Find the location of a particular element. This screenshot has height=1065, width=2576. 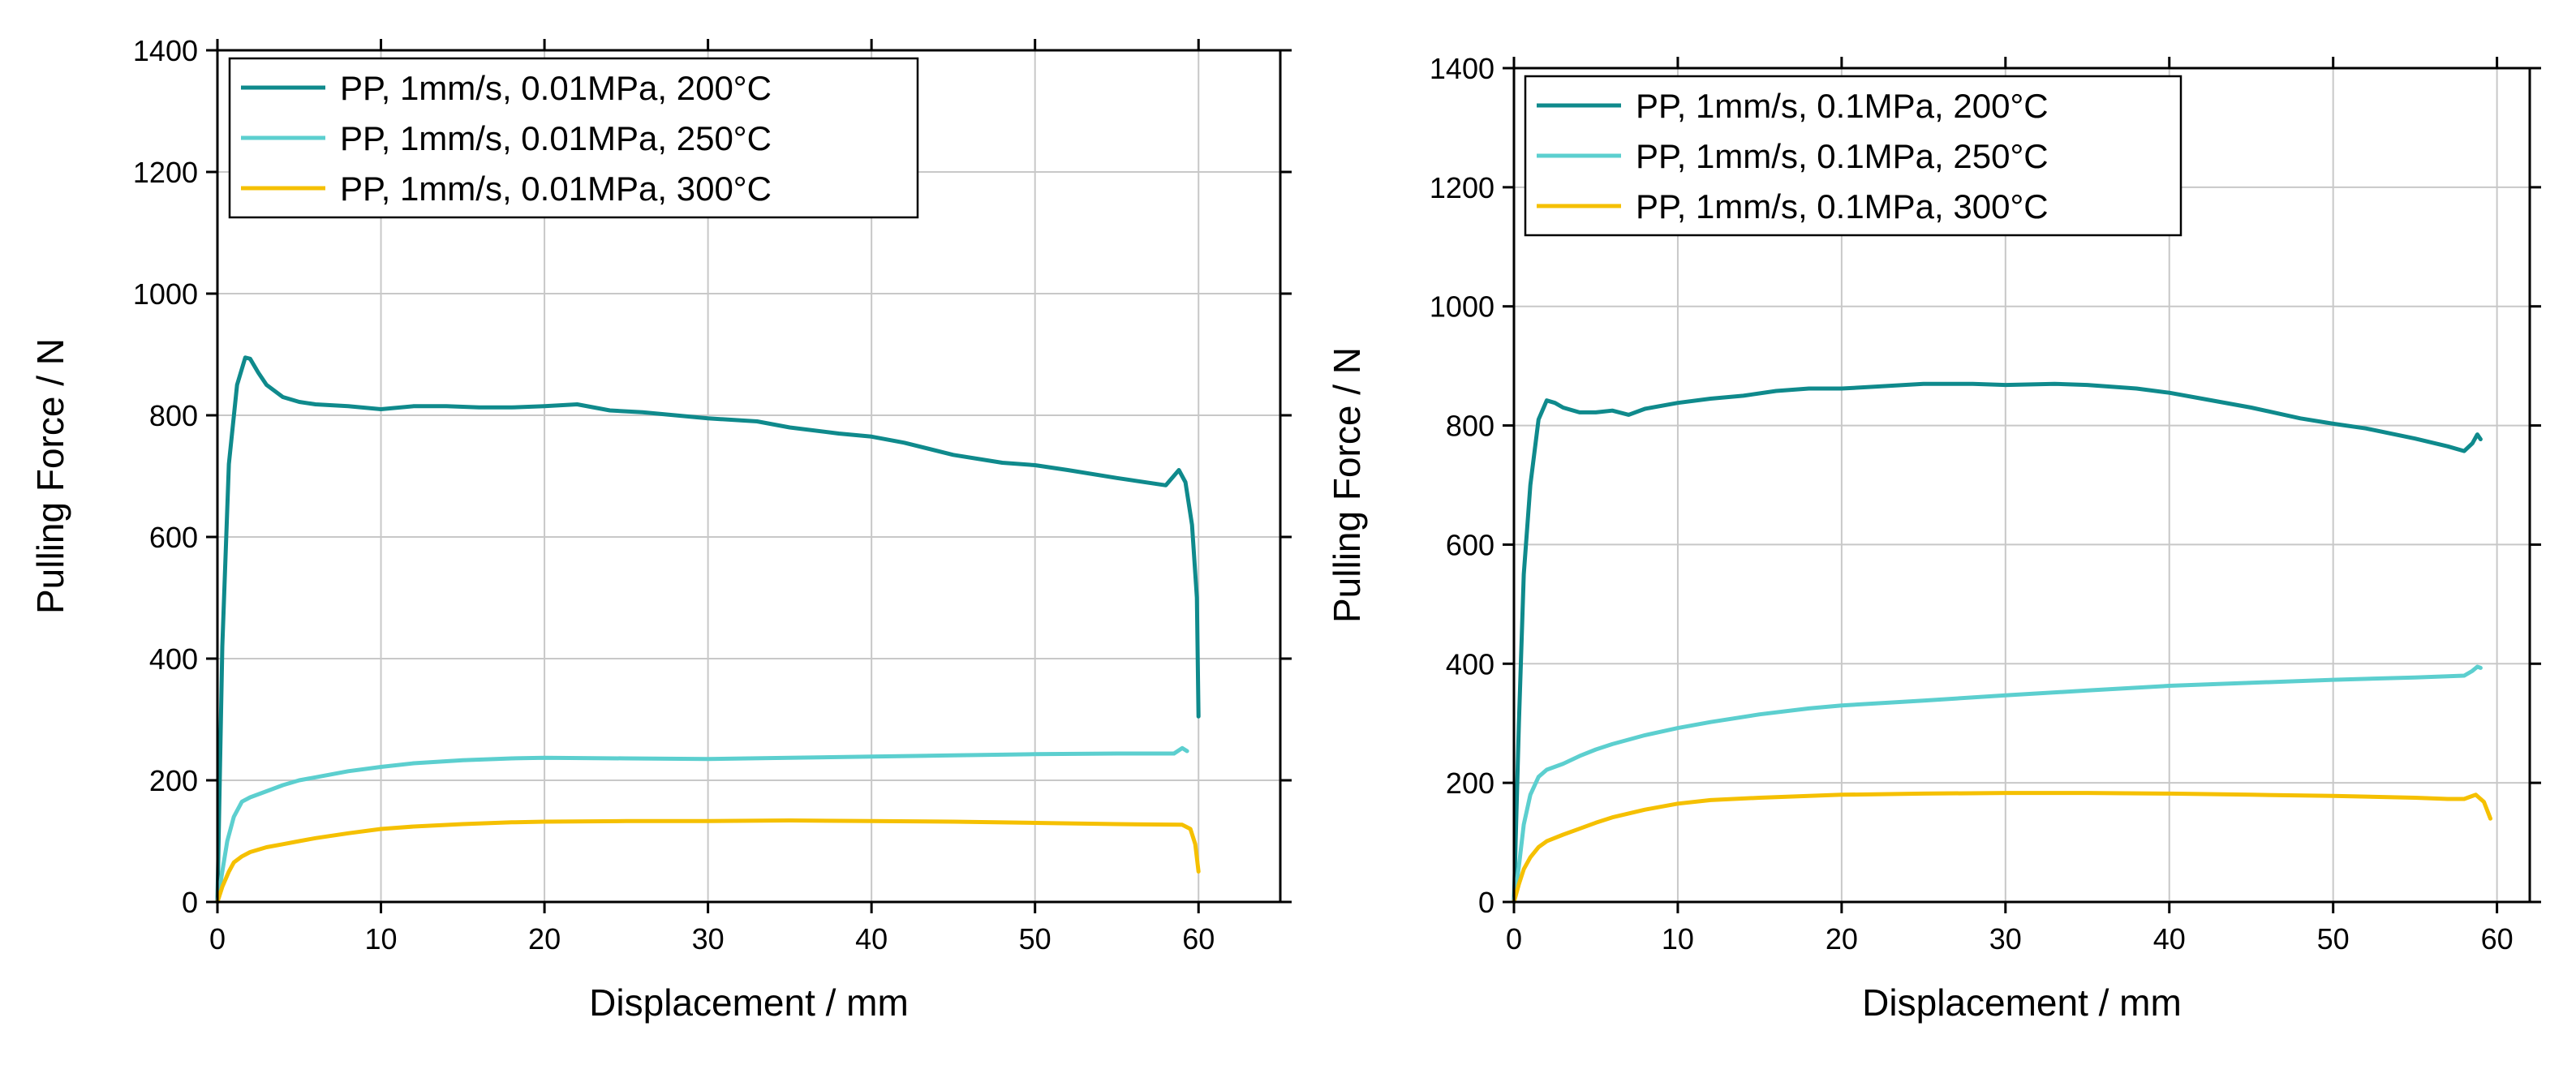

legend-label-1: PP, 1mm/s, 0.01MPa, 200°C is located at coordinates (556, 88).